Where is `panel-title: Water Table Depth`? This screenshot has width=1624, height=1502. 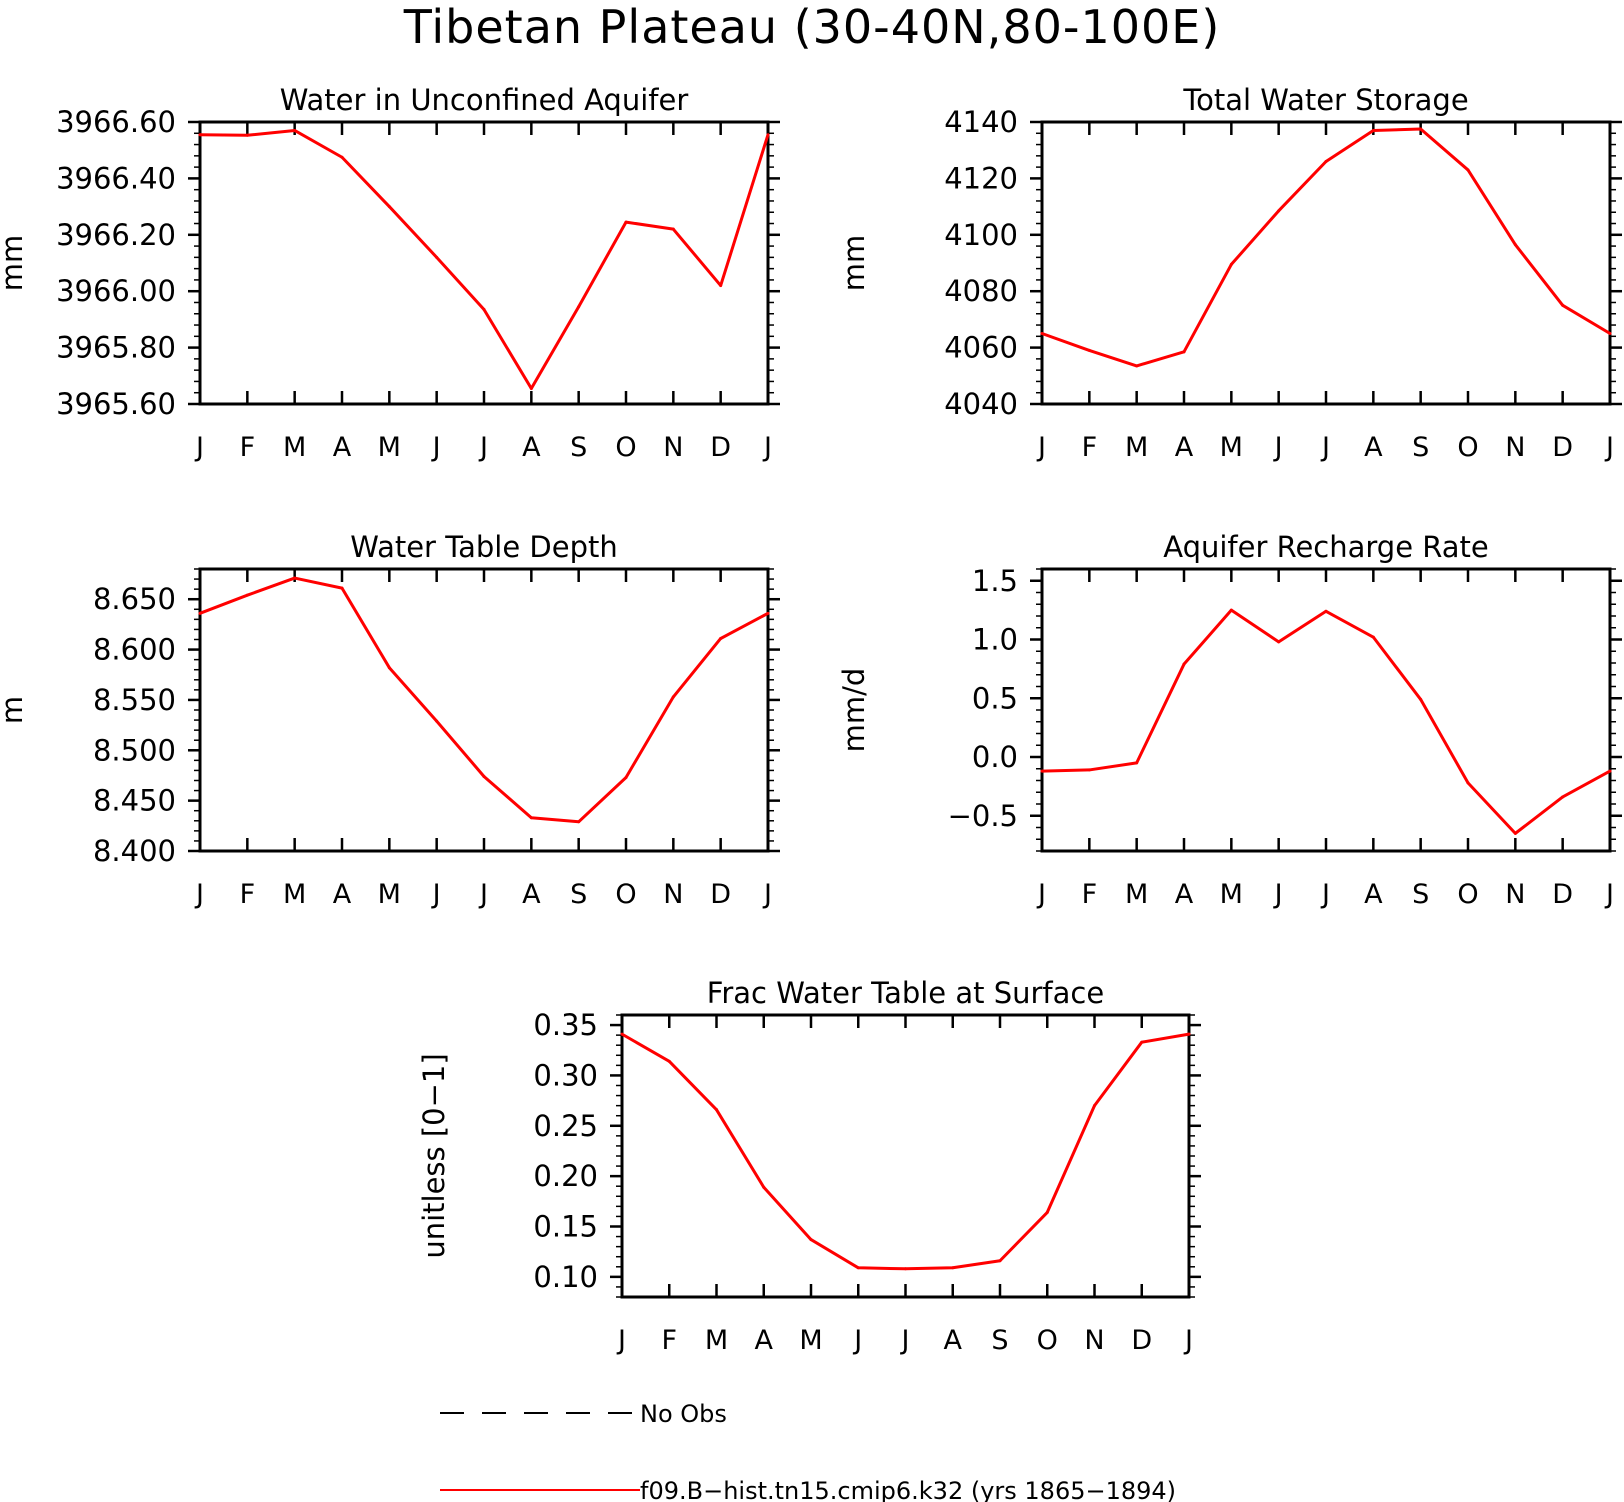 panel-title: Water Table Depth is located at coordinates (484, 547).